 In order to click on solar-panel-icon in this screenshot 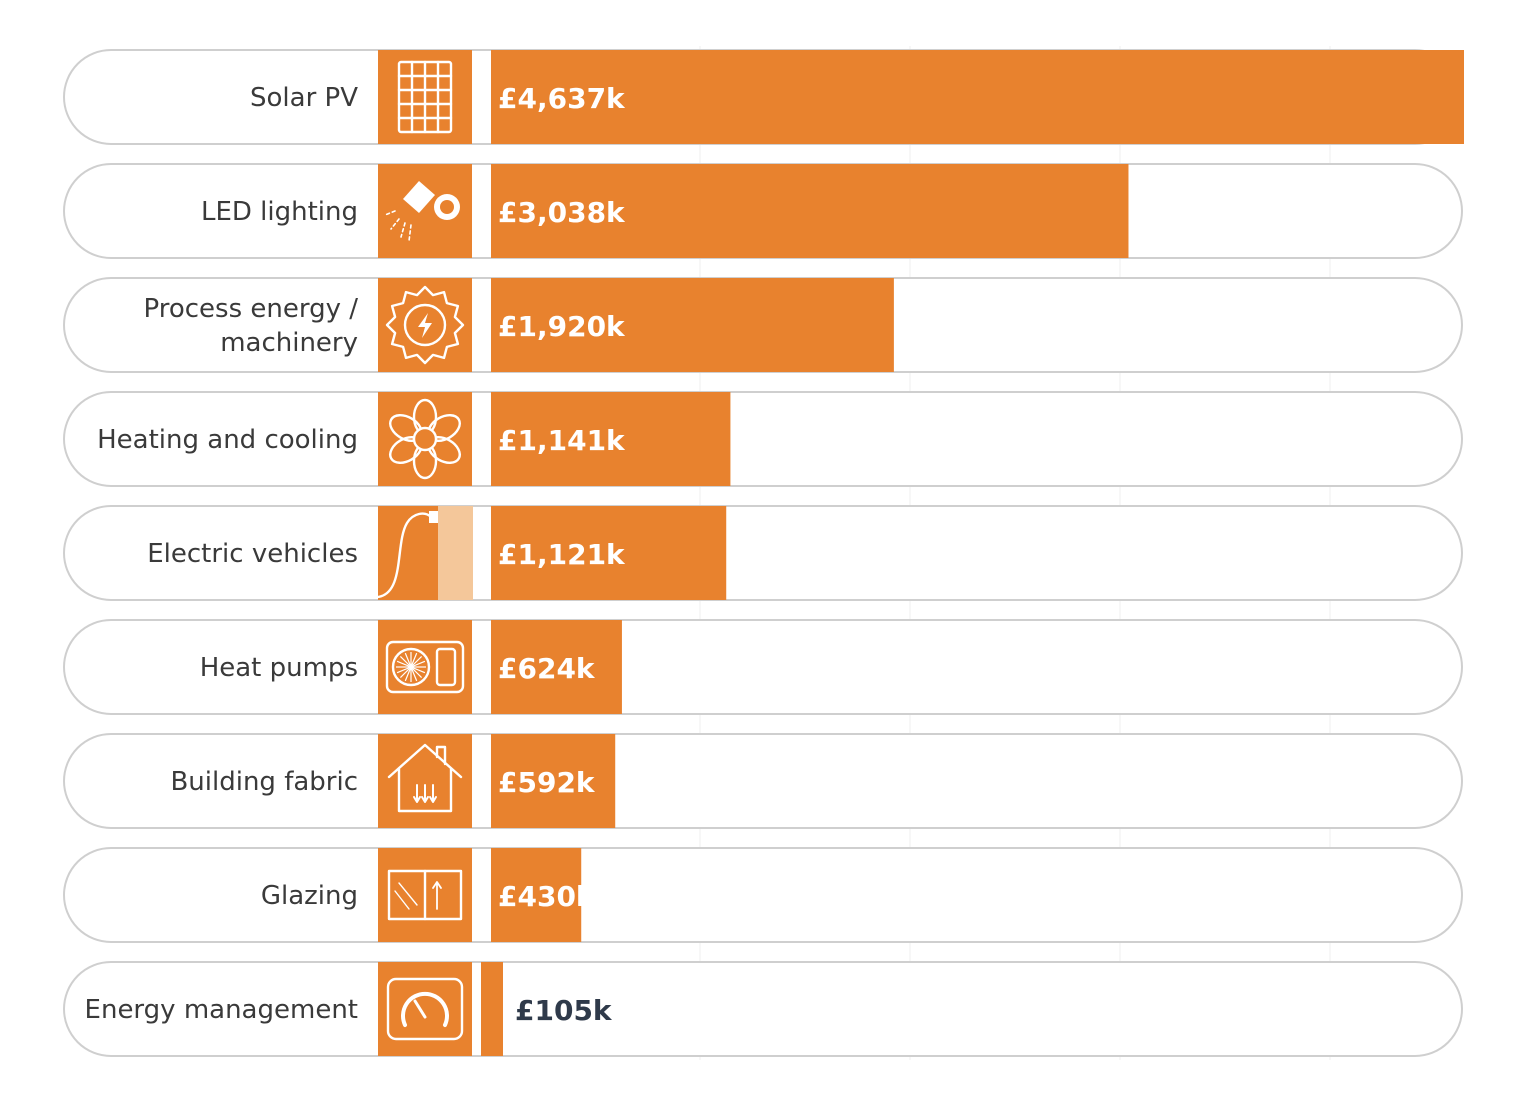, I will do `click(425, 97)`.